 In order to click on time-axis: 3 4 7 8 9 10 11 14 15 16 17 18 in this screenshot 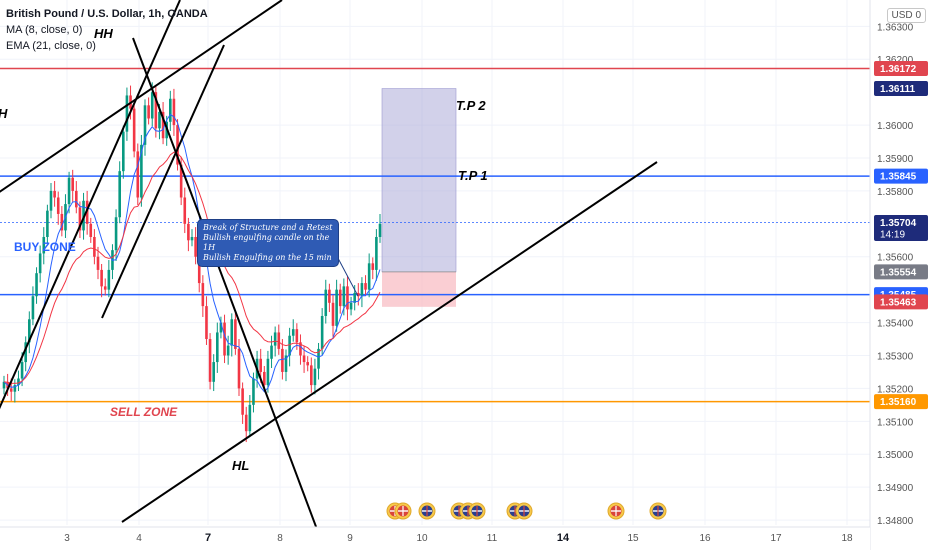, I will do `click(435, 538)`.